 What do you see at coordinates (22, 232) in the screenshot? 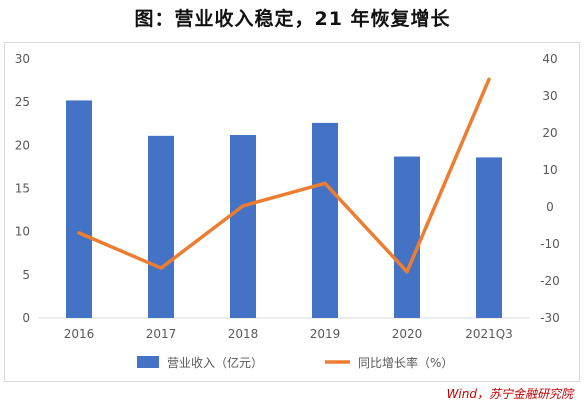
I see `y-left-tick-label: 10` at bounding box center [22, 232].